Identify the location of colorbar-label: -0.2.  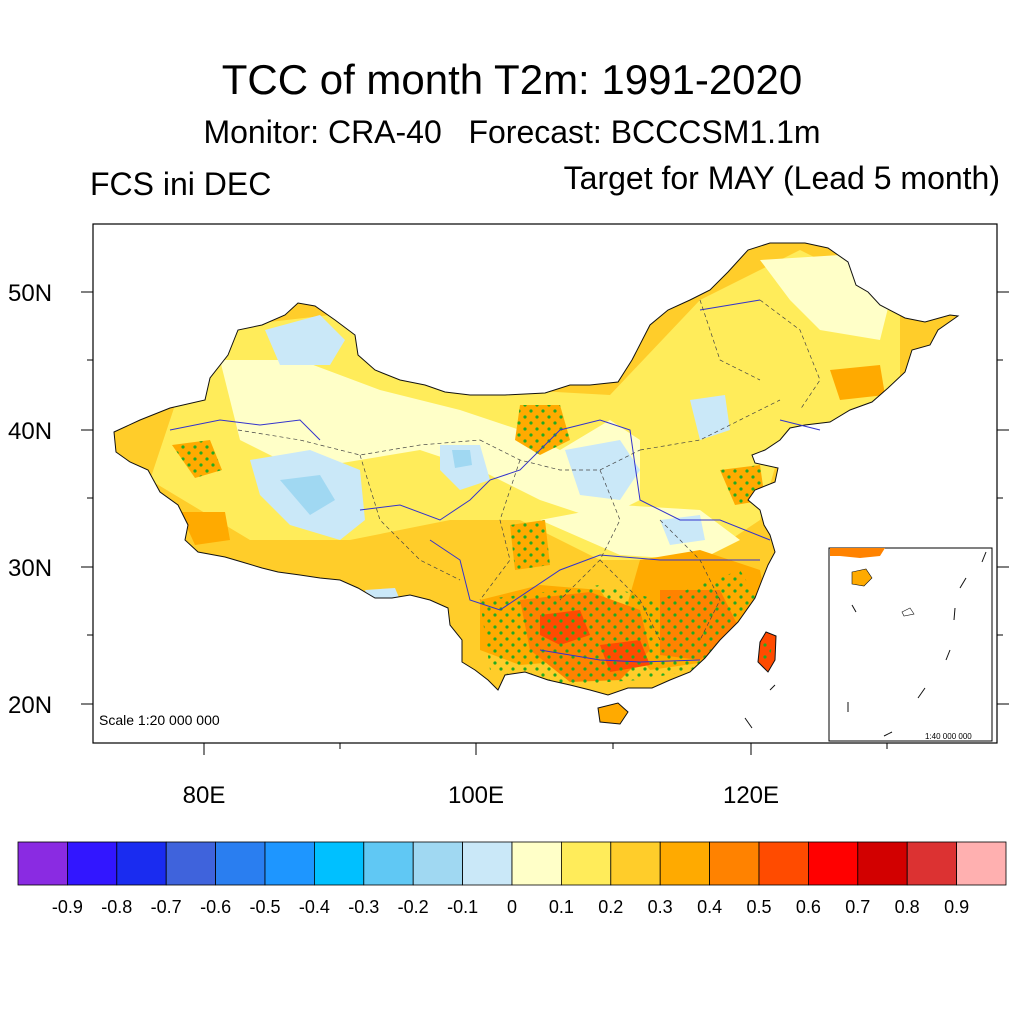
(413, 907).